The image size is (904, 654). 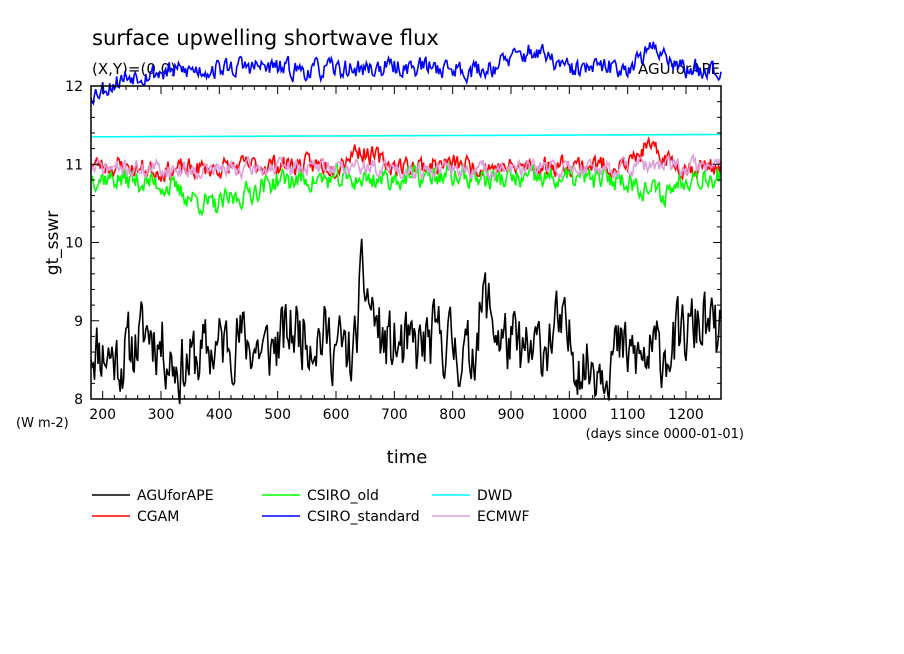 What do you see at coordinates (102, 415) in the screenshot?
I see `x-tick-label: 200` at bounding box center [102, 415].